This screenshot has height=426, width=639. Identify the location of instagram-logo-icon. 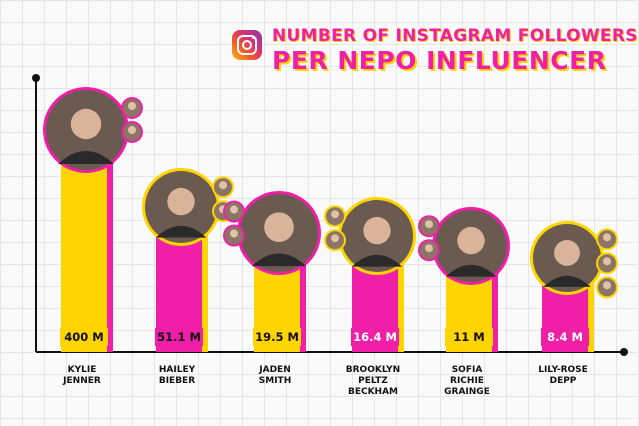
(247, 45).